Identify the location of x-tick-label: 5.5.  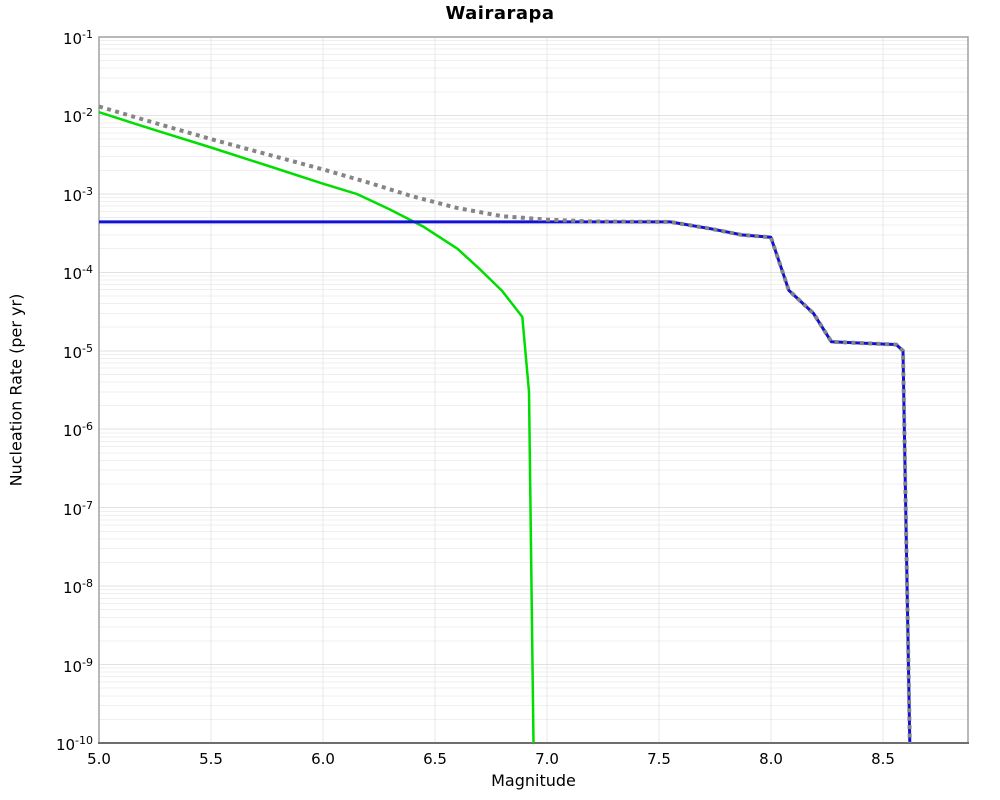
(211, 759).